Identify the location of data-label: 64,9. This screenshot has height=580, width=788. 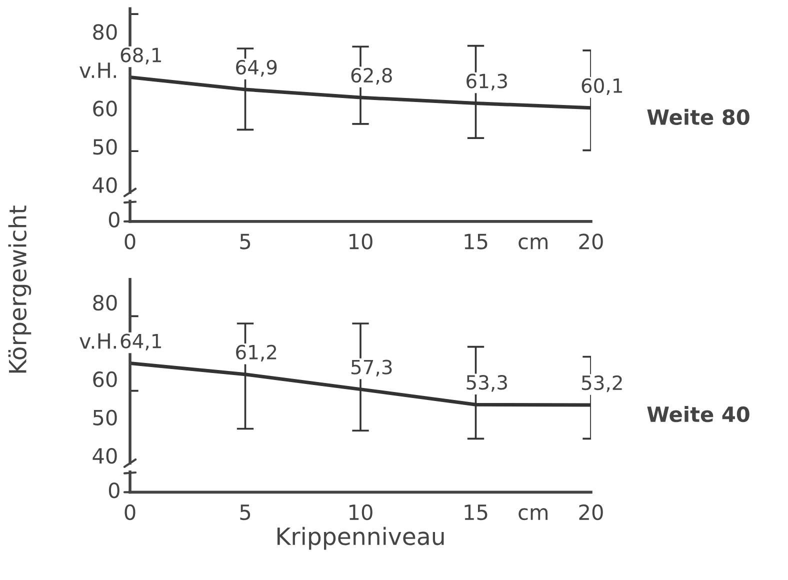
(256, 68).